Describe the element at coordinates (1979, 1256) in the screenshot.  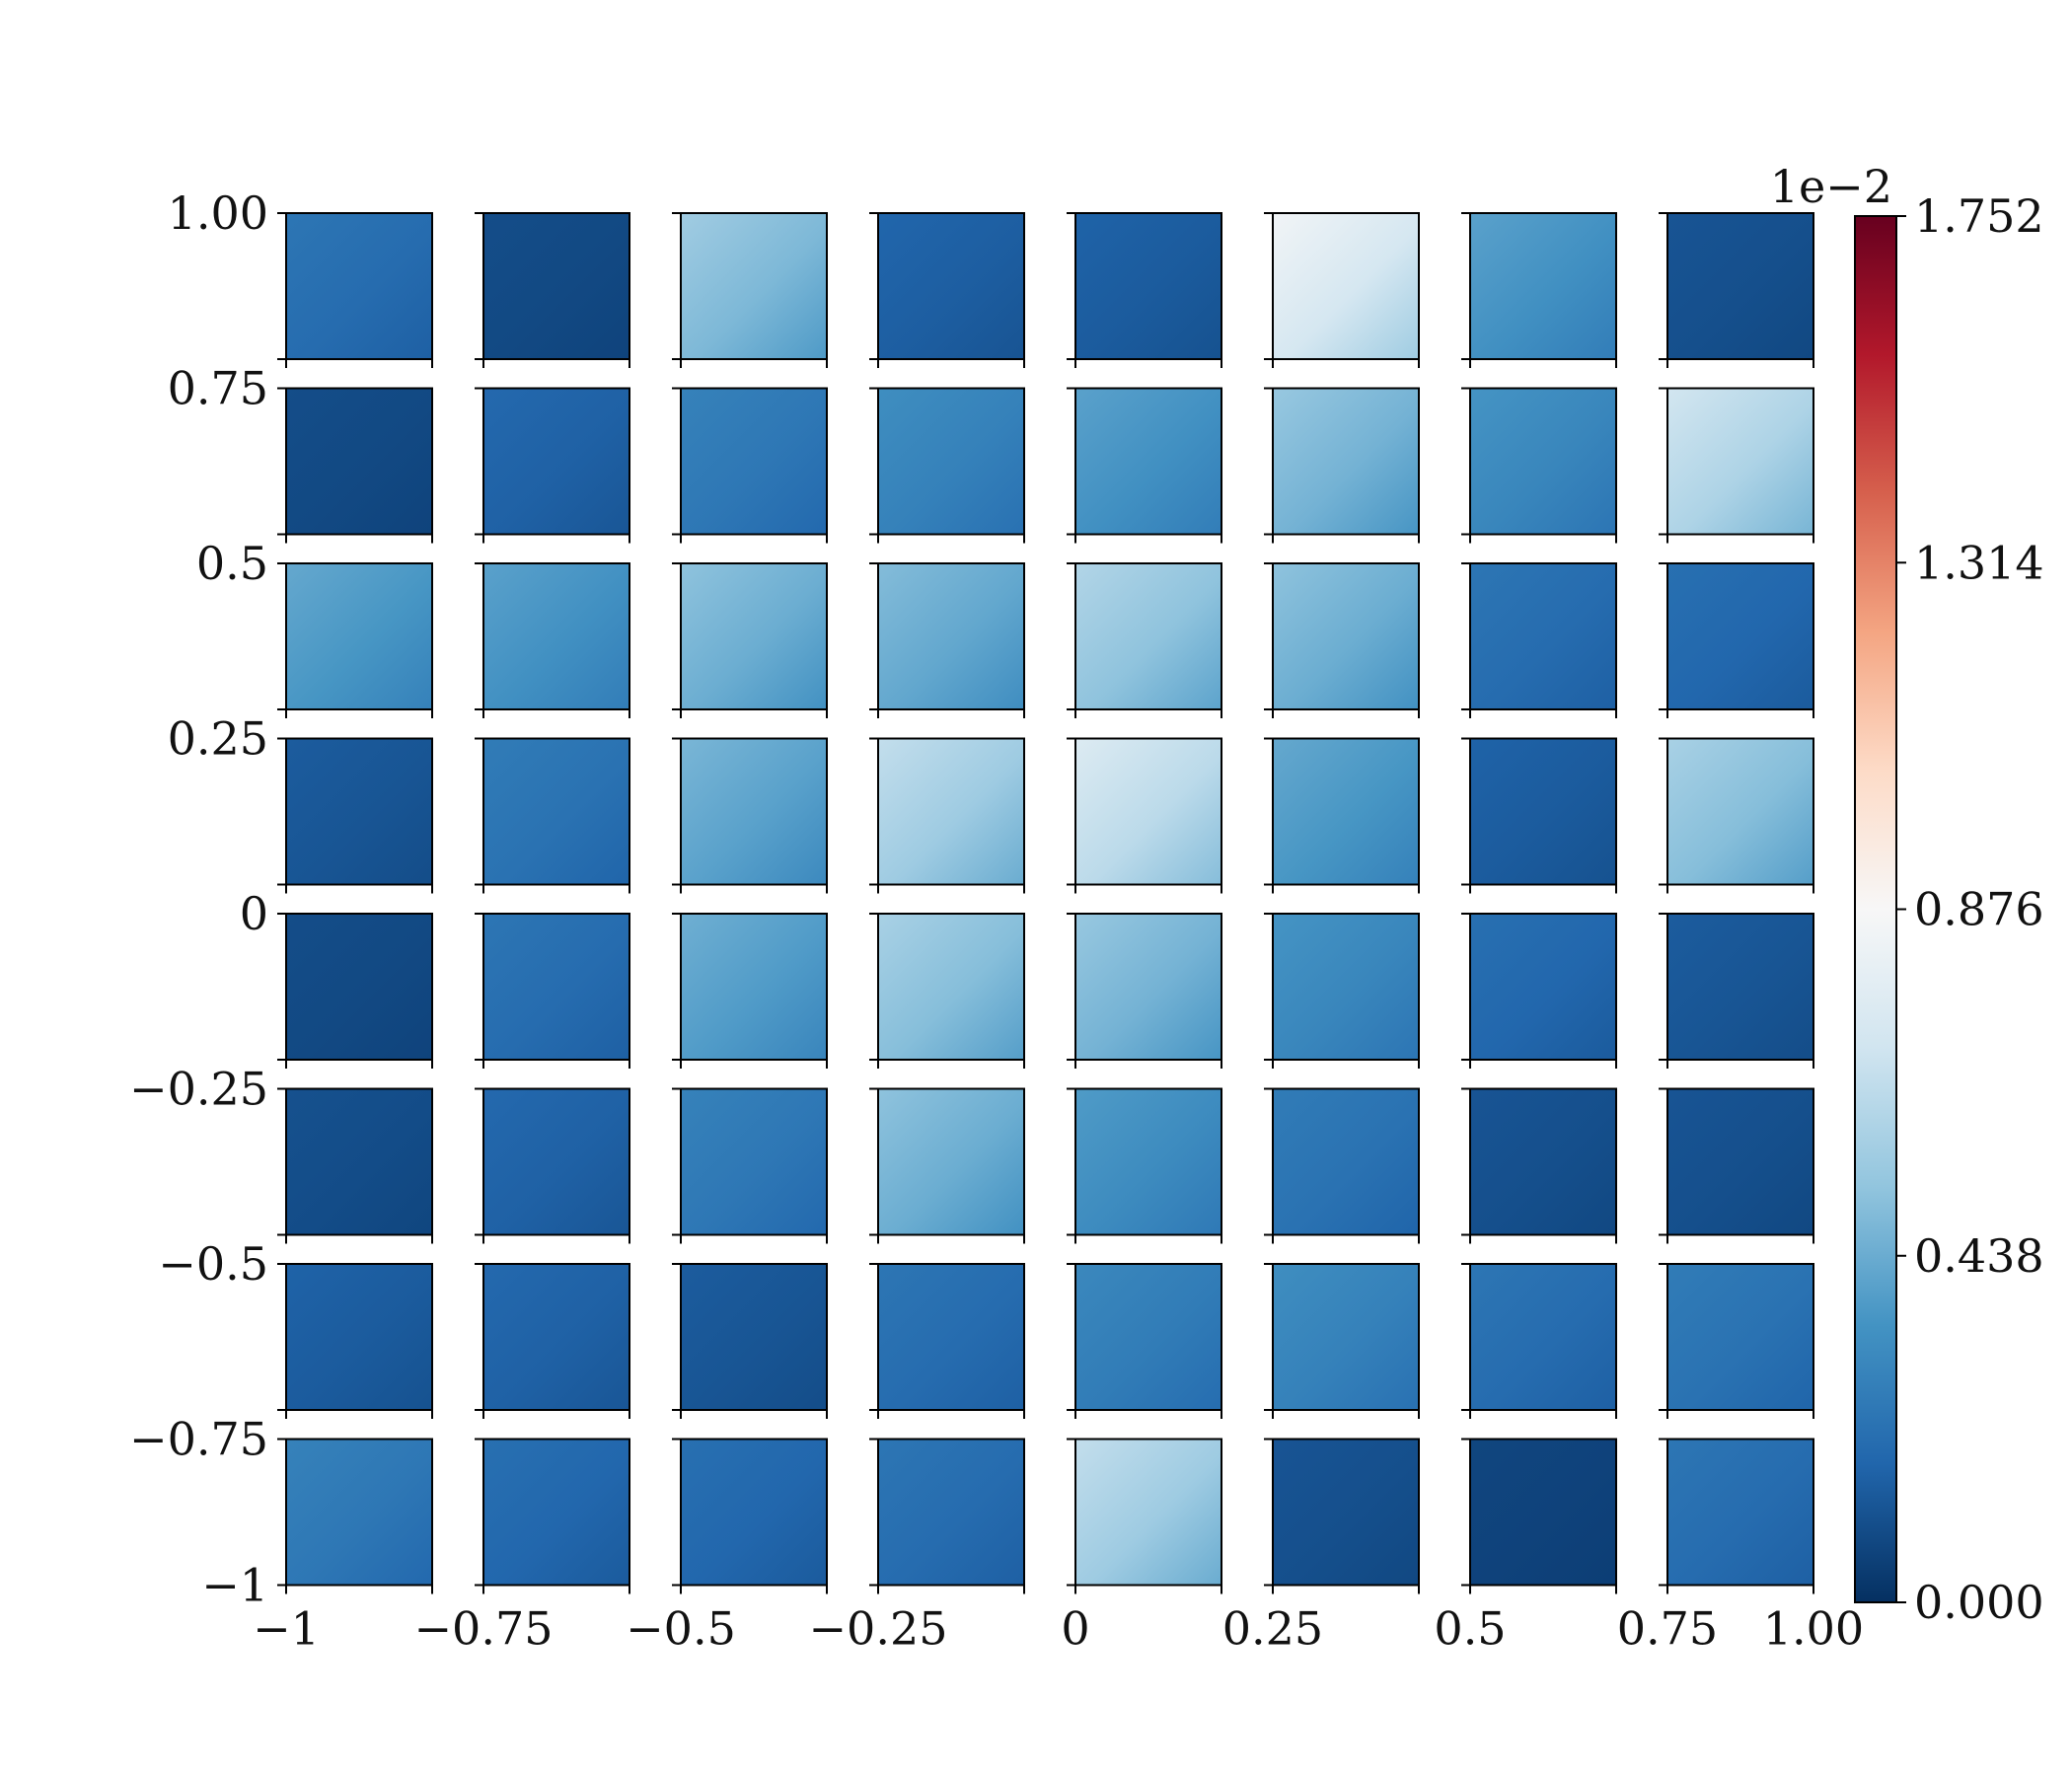
I see `colorbar-tick-label: 0.438` at that location.